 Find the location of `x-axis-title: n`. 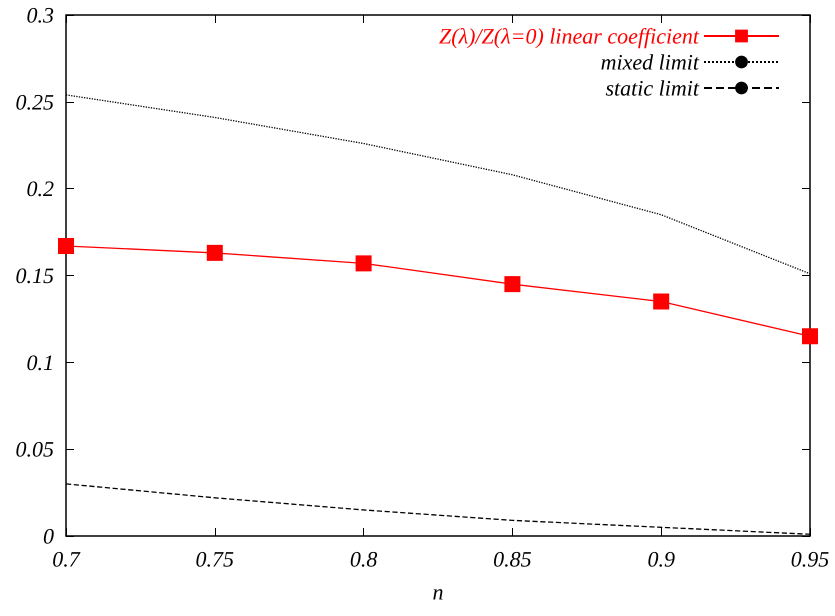

x-axis-title: n is located at coordinates (438, 592).